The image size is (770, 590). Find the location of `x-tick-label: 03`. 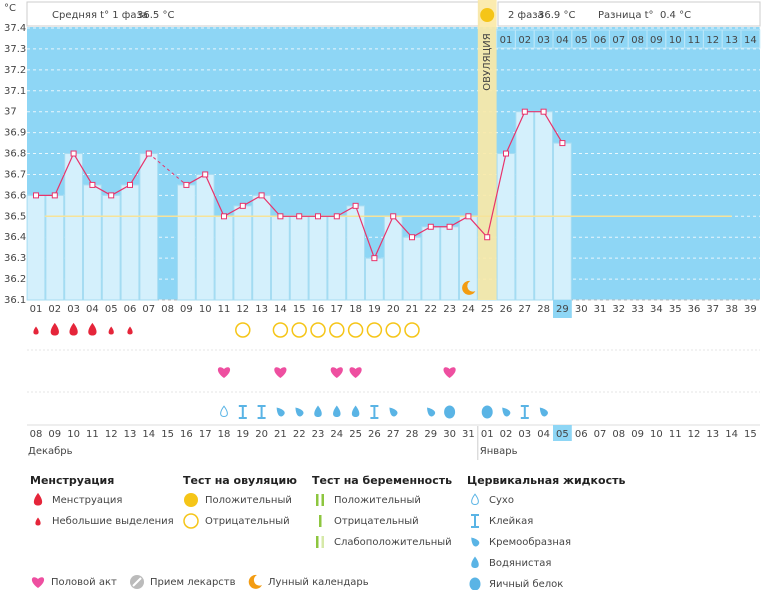

x-tick-label: 03 is located at coordinates (73, 309).